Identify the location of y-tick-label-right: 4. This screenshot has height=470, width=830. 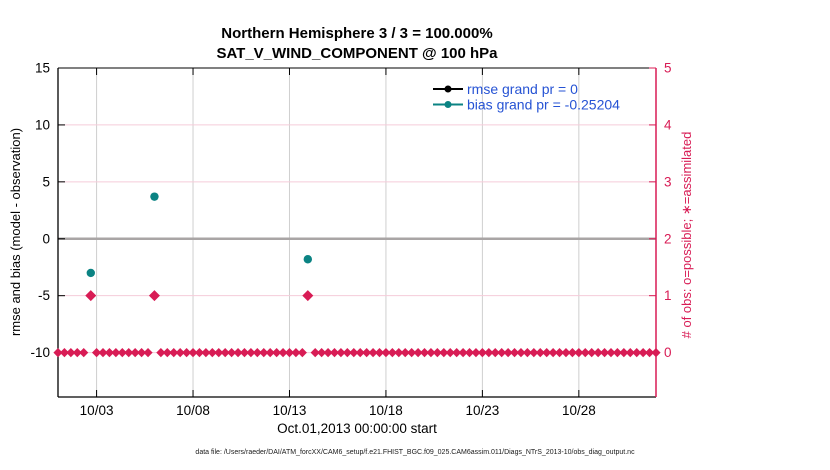
(668, 124).